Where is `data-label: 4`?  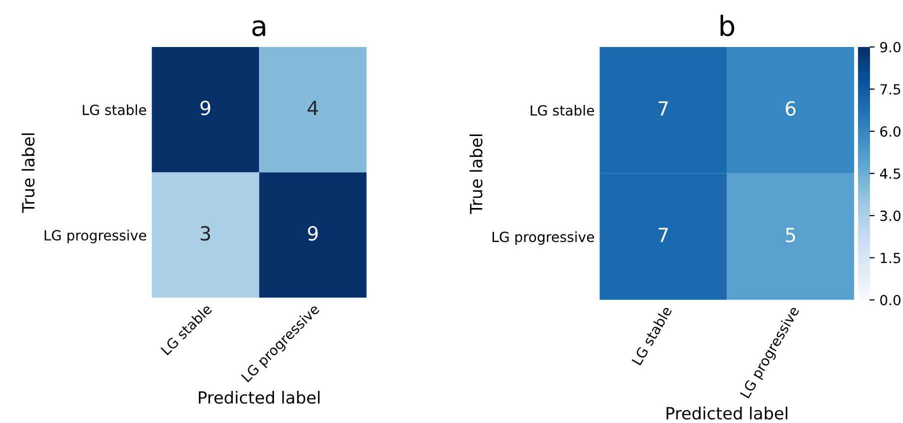 data-label: 4 is located at coordinates (313, 108).